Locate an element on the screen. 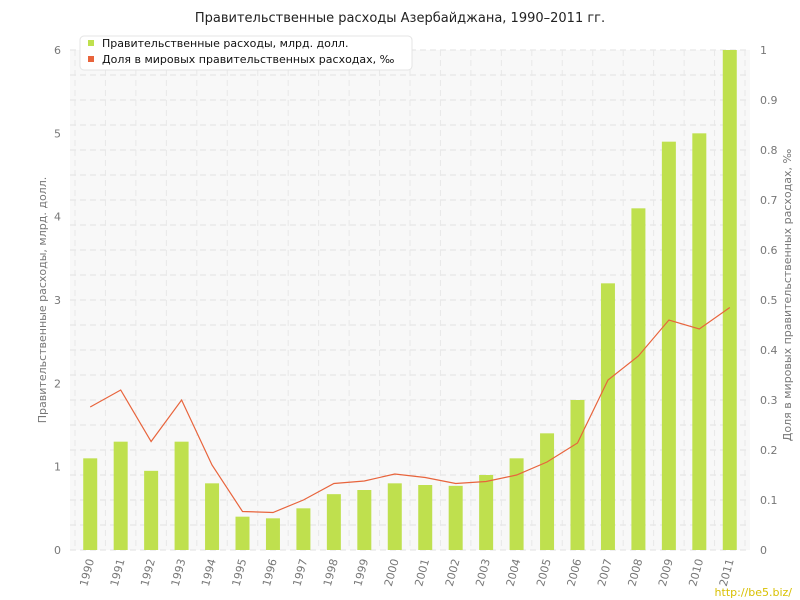 The image size is (800, 600). y2-tick-label: 0.8 is located at coordinates (769, 150).